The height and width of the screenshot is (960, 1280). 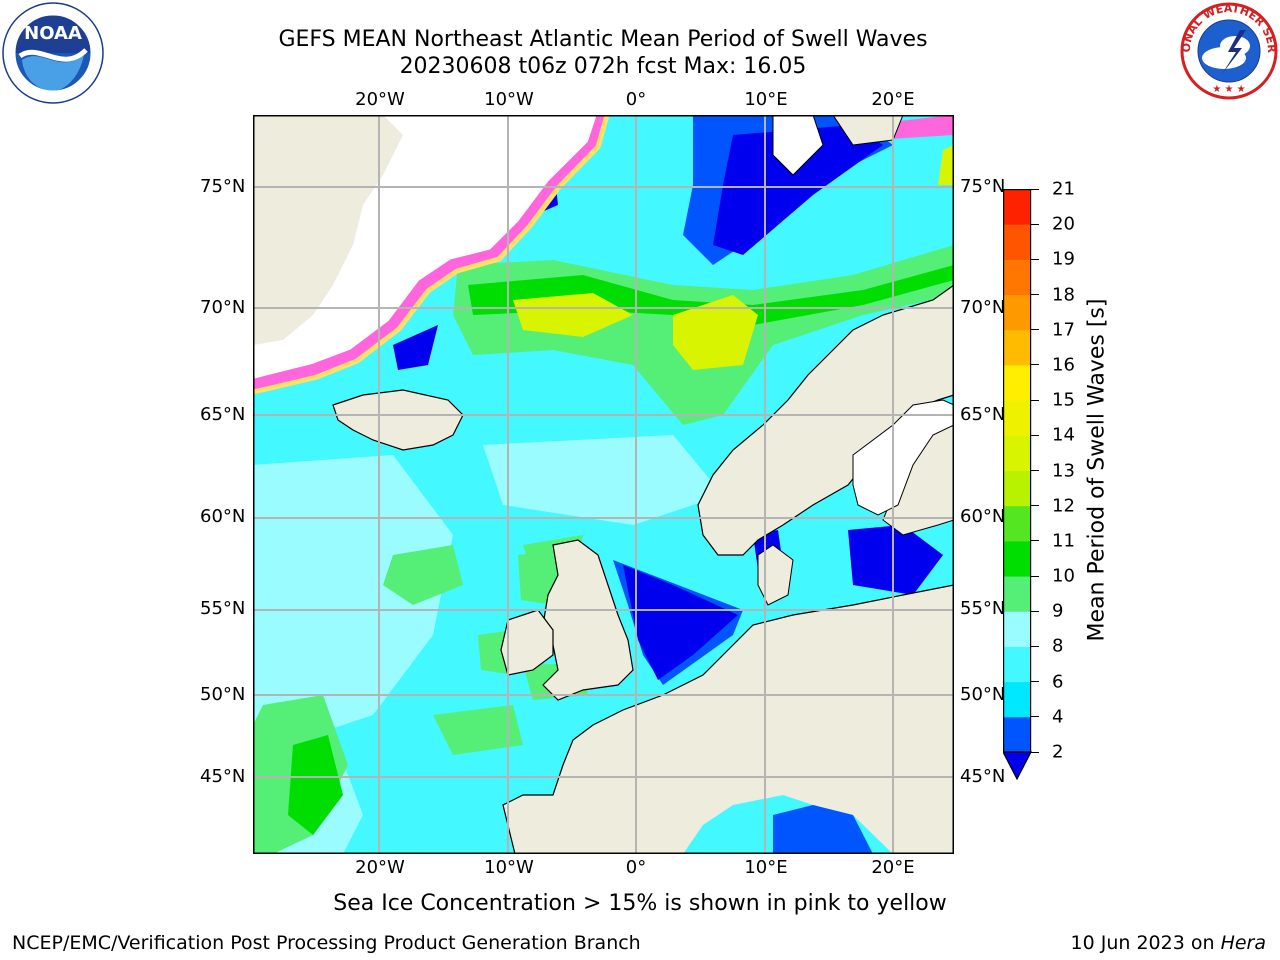 What do you see at coordinates (1063, 541) in the screenshot?
I see `colorbar-tick-label: 11` at bounding box center [1063, 541].